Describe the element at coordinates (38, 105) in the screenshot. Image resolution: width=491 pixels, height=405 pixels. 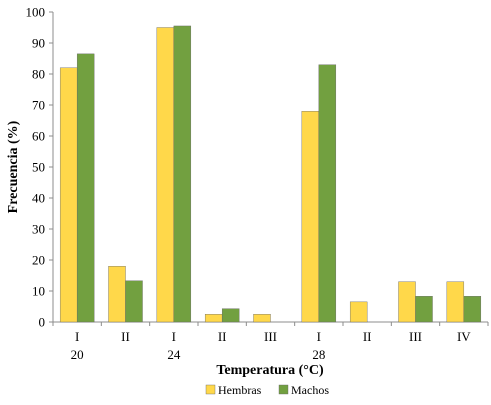
I see `y-tick-label: 70` at that location.